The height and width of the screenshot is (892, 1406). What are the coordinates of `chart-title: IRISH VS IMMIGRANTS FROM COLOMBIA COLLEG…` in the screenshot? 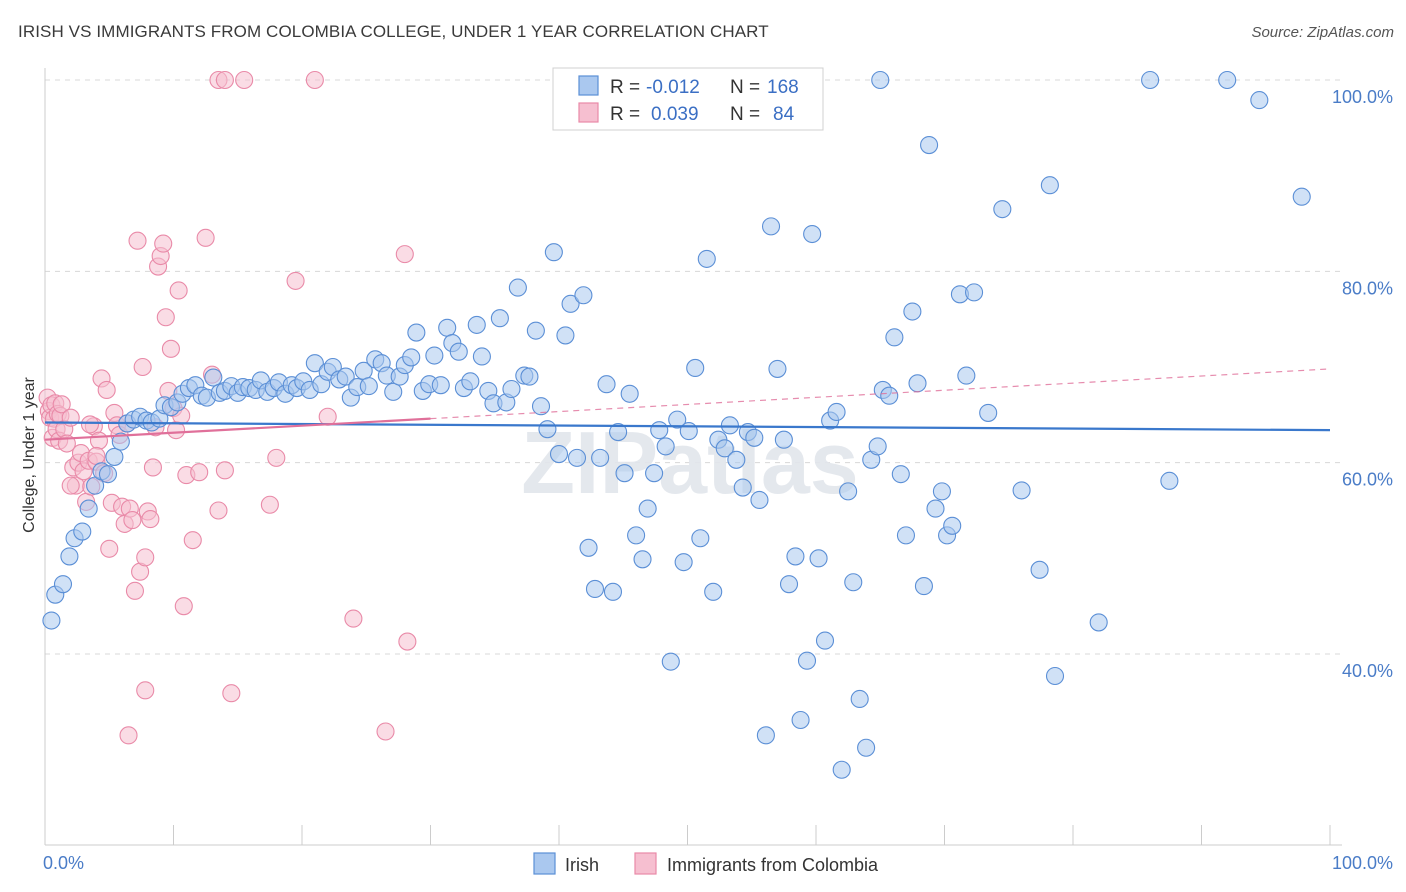 It's located at (393, 31).